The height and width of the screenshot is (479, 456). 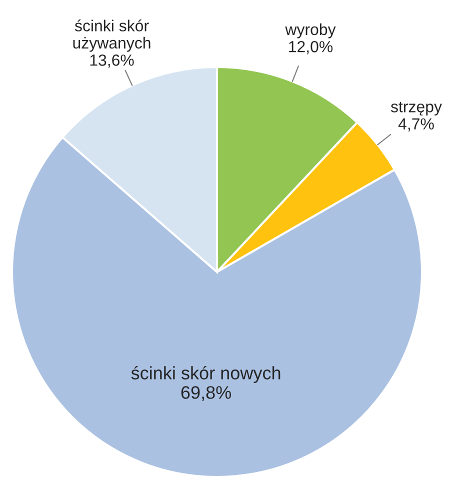 I want to click on slice-label: strzępy, so click(x=416, y=109).